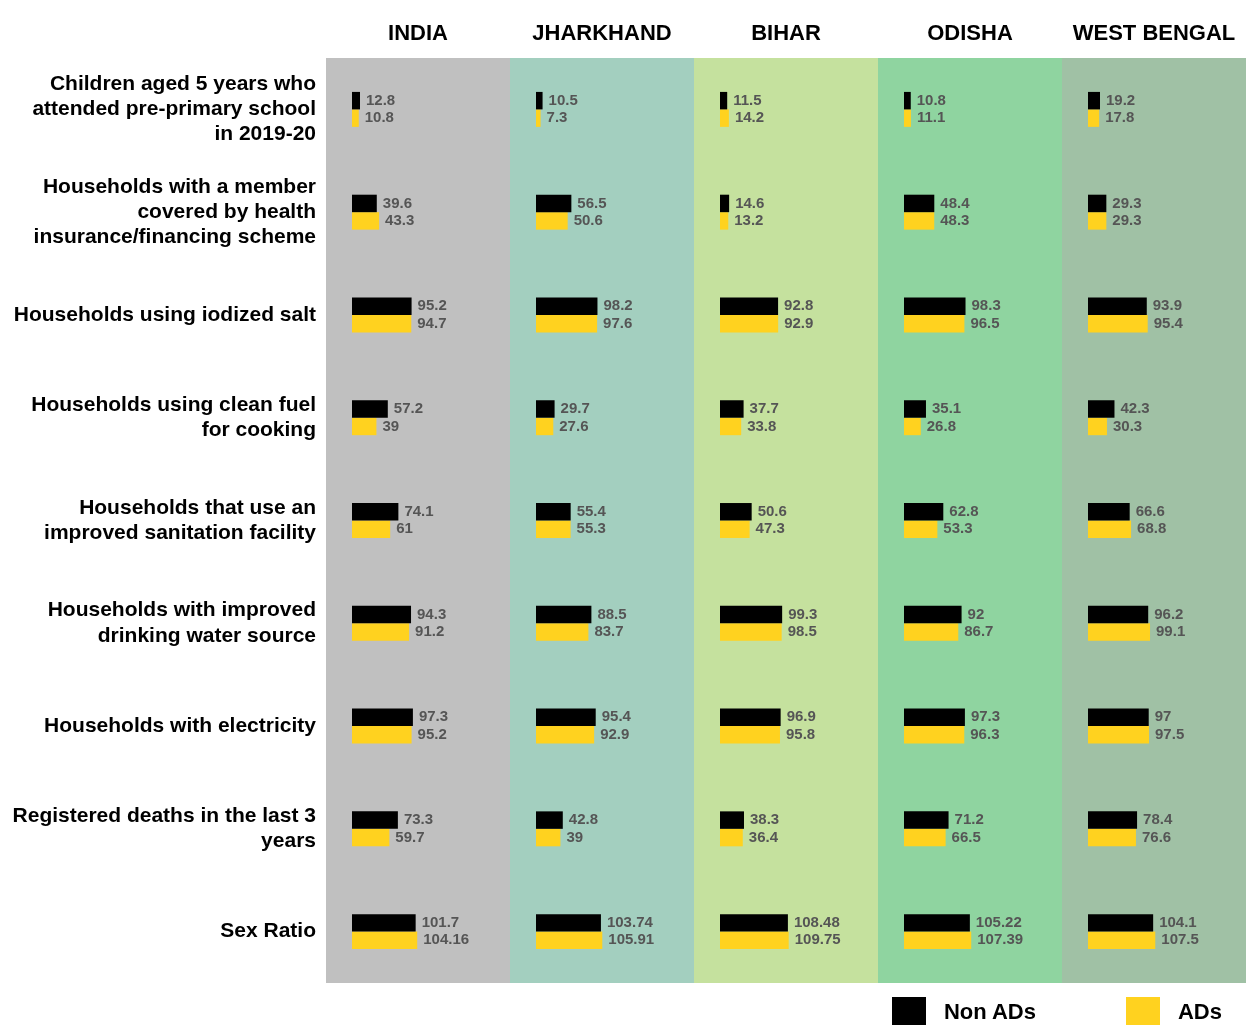 This screenshot has height=1025, width=1250. What do you see at coordinates (1121, 99) in the screenshot?
I see `data-label: 19.2` at bounding box center [1121, 99].